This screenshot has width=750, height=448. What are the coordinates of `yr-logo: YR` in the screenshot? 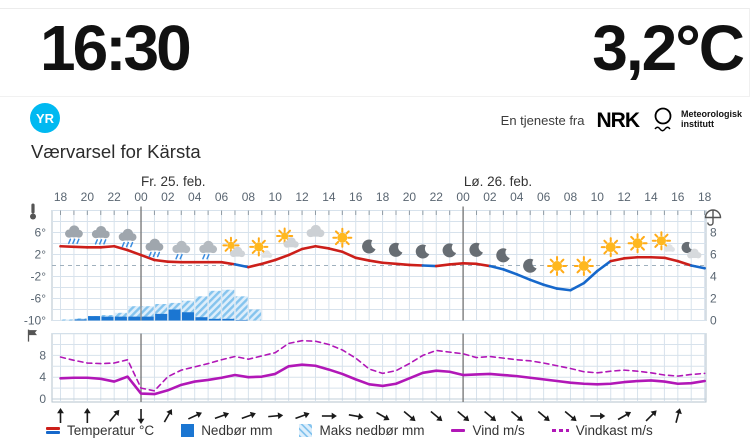 It's located at (45, 118).